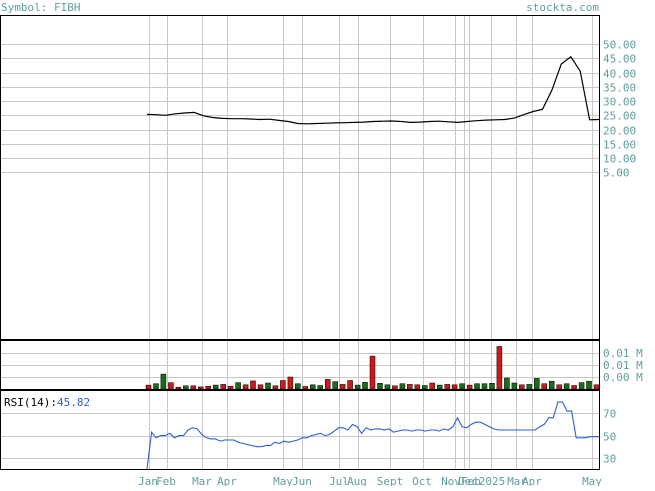  I want to click on rsi-panel-frame, so click(300, 430).